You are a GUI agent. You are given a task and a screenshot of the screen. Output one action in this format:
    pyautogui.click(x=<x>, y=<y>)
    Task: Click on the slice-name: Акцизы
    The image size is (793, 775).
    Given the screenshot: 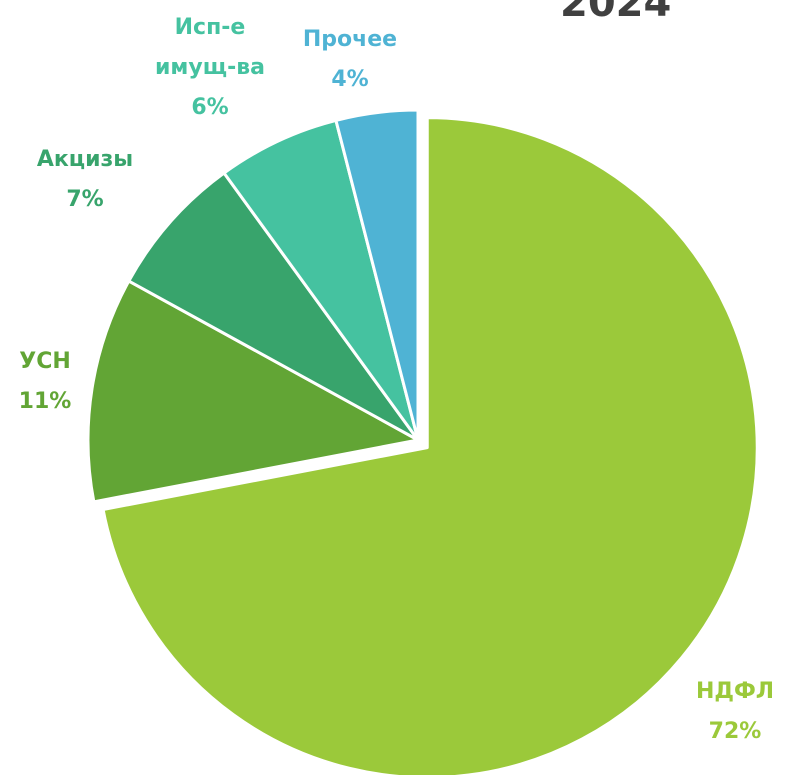 What is the action you would take?
    pyautogui.click(x=85, y=159)
    